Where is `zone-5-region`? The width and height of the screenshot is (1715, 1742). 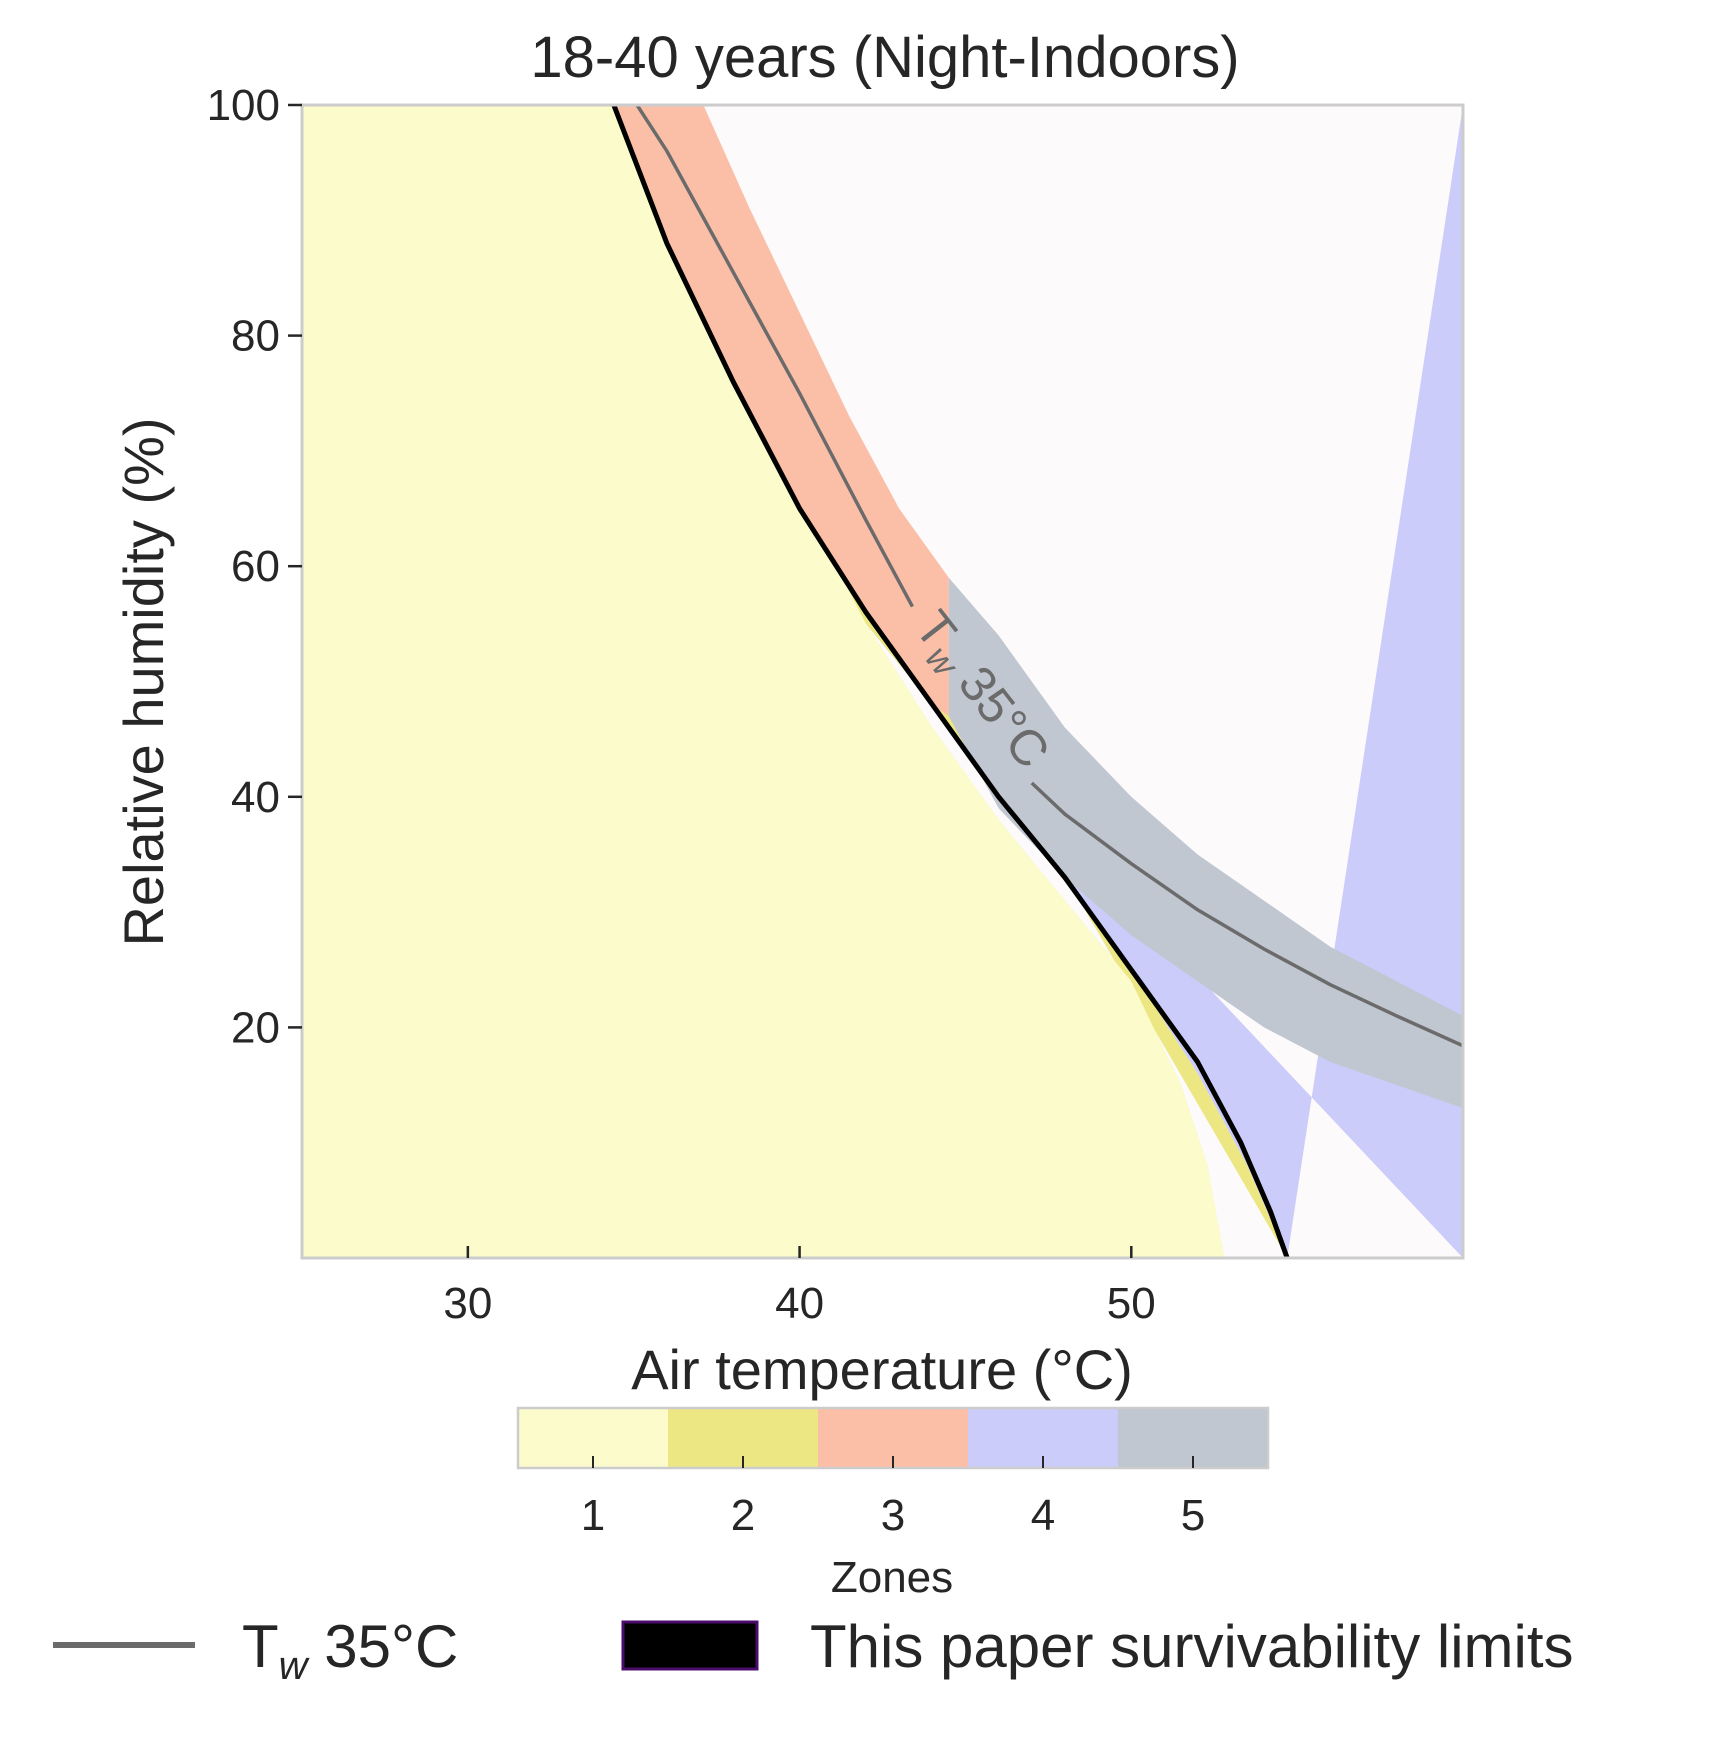 zone-5-region is located at coordinates (1205, 843).